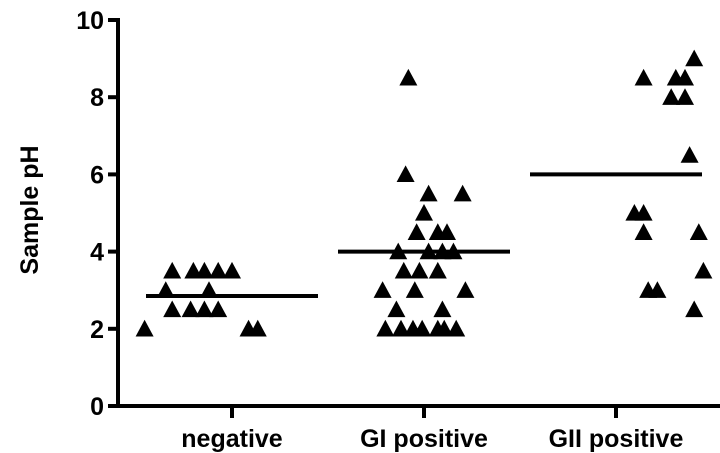  I want to click on x-category-label: negative, so click(232, 439).